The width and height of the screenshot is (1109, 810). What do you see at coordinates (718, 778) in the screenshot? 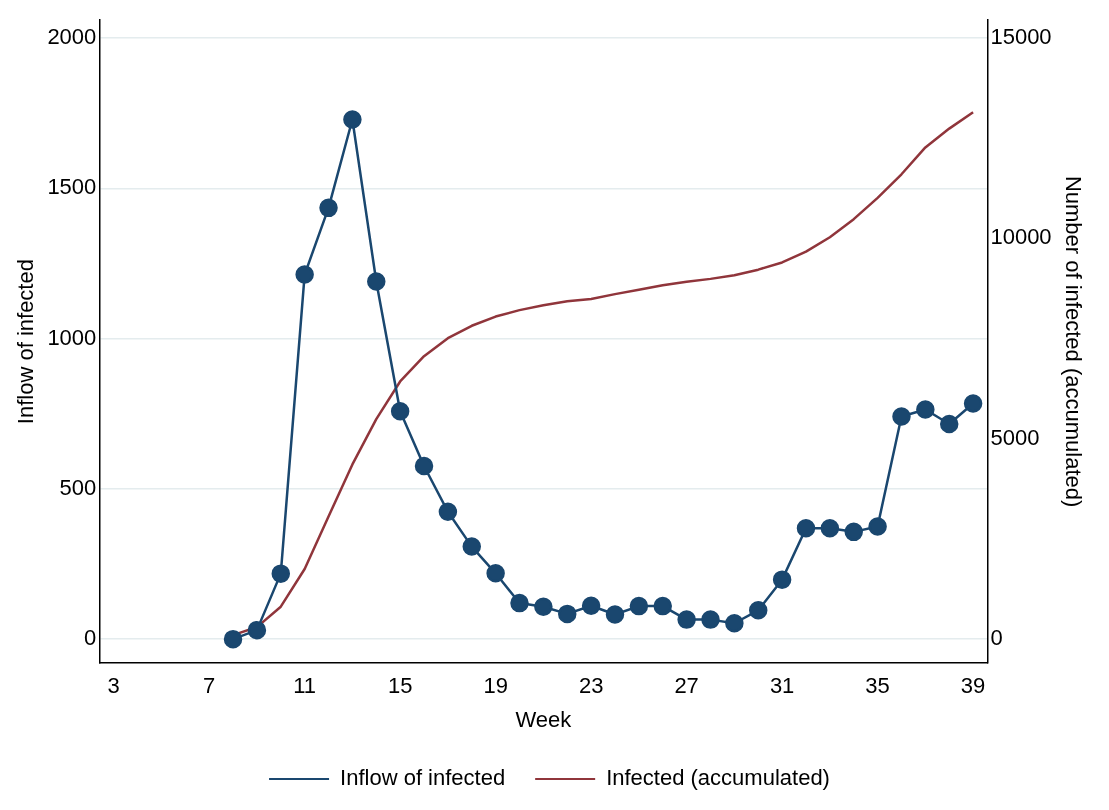
I see `legend-label: Infected (accumulated)` at bounding box center [718, 778].